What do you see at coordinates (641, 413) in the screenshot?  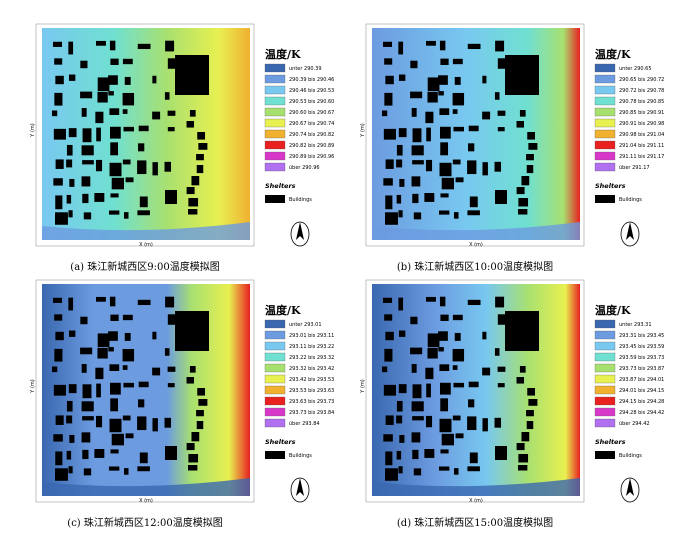 I see `legend-label: 294.28 bis 294.42` at bounding box center [641, 413].